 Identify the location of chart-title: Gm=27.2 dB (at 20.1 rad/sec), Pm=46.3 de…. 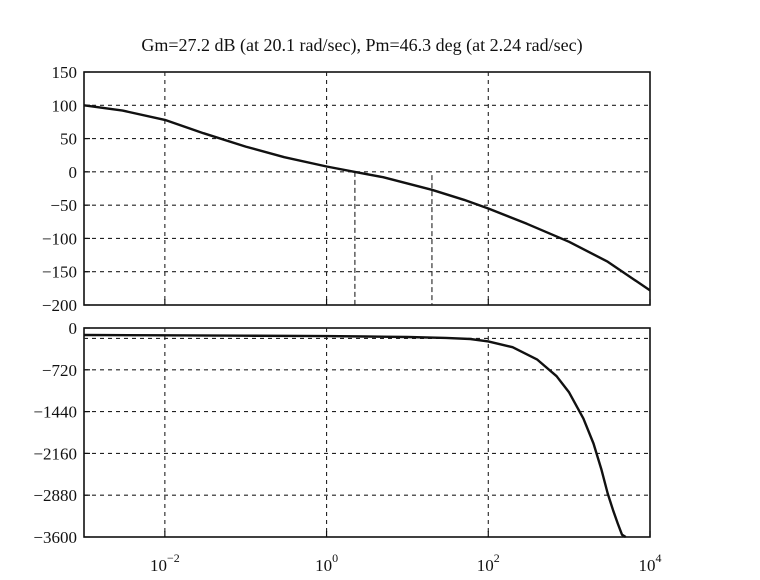
(361, 45).